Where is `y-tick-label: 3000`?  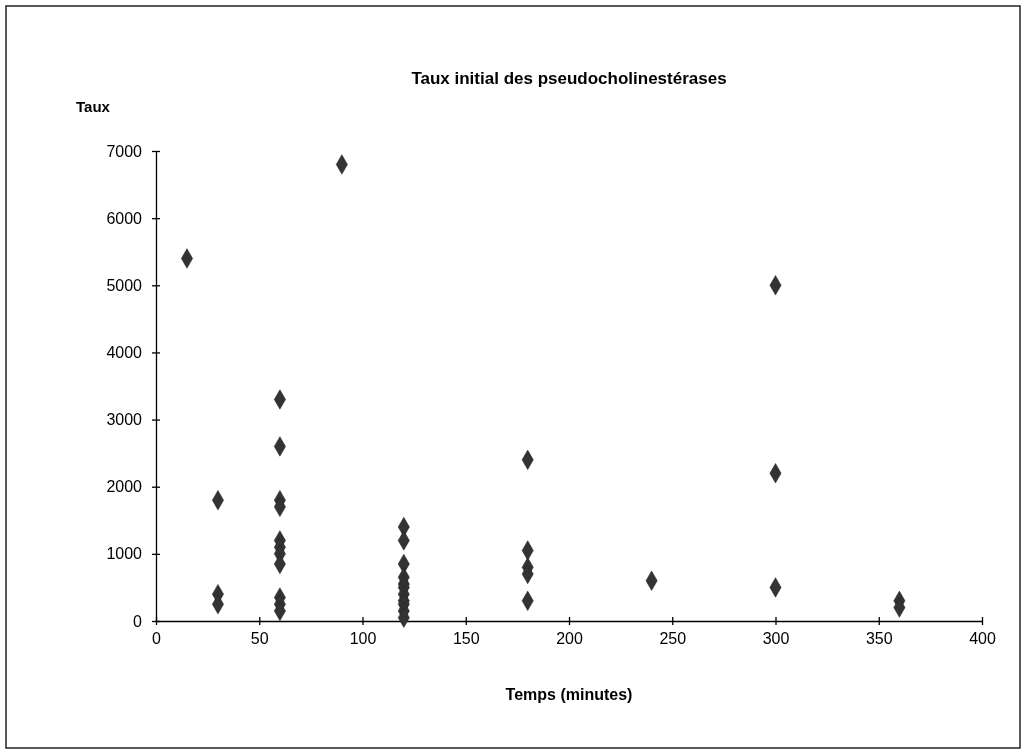 y-tick-label: 3000 is located at coordinates (124, 420).